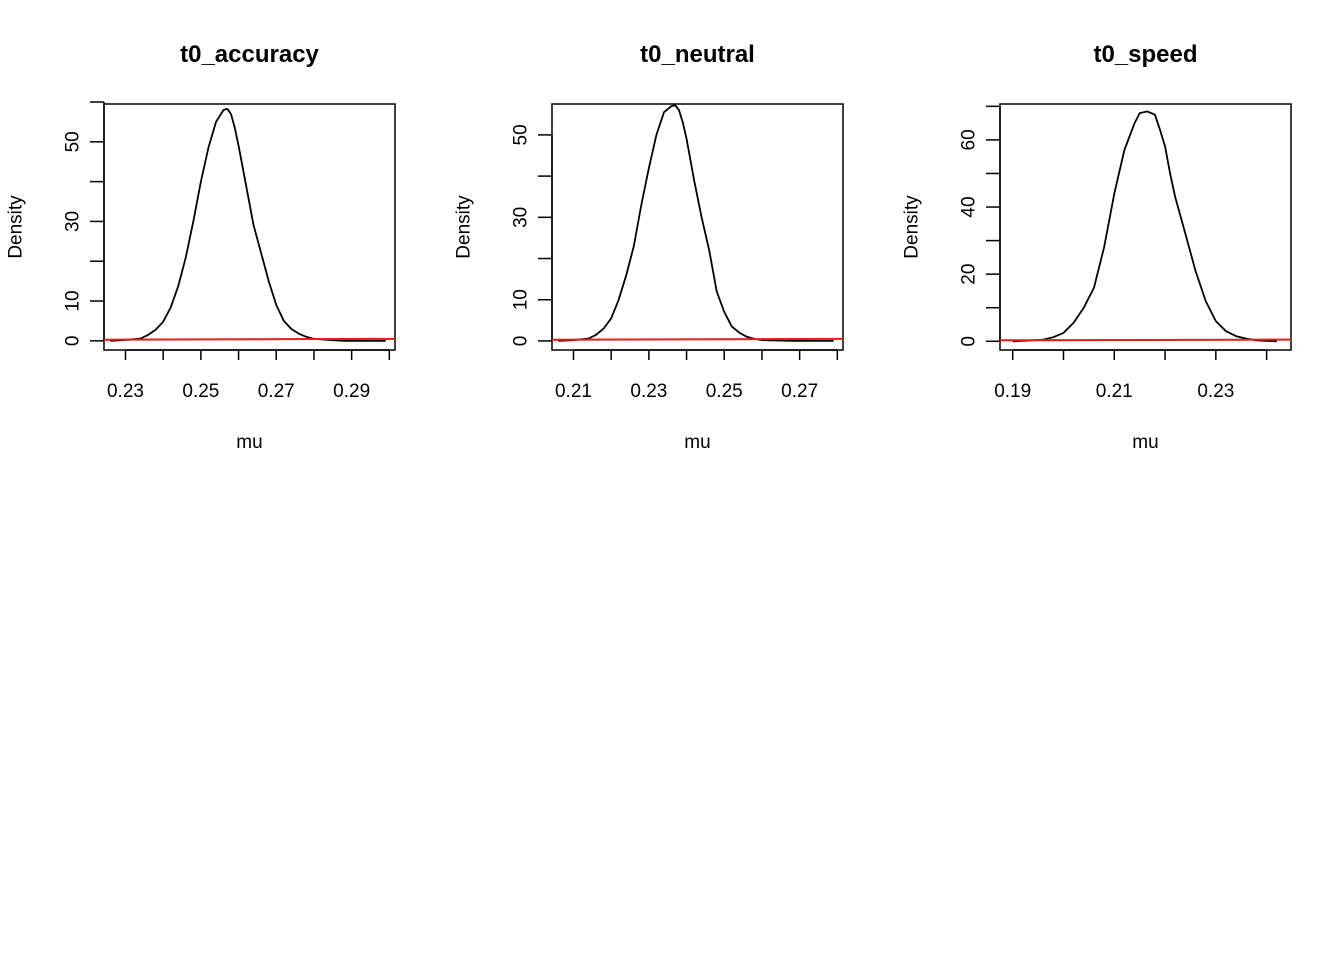  What do you see at coordinates (969, 274) in the screenshot?
I see `y-tick-label: 20` at bounding box center [969, 274].